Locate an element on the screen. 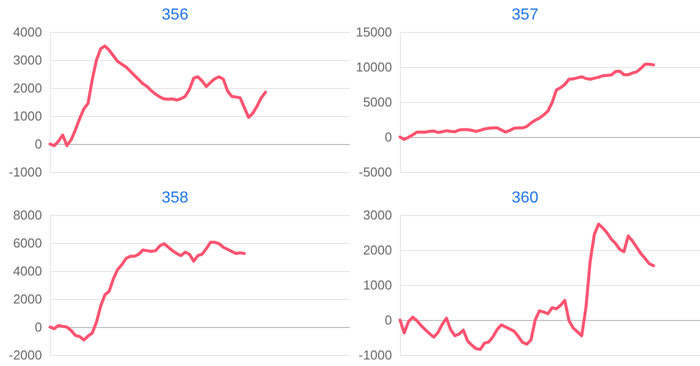  chart-title: 356 is located at coordinates (175, 15).